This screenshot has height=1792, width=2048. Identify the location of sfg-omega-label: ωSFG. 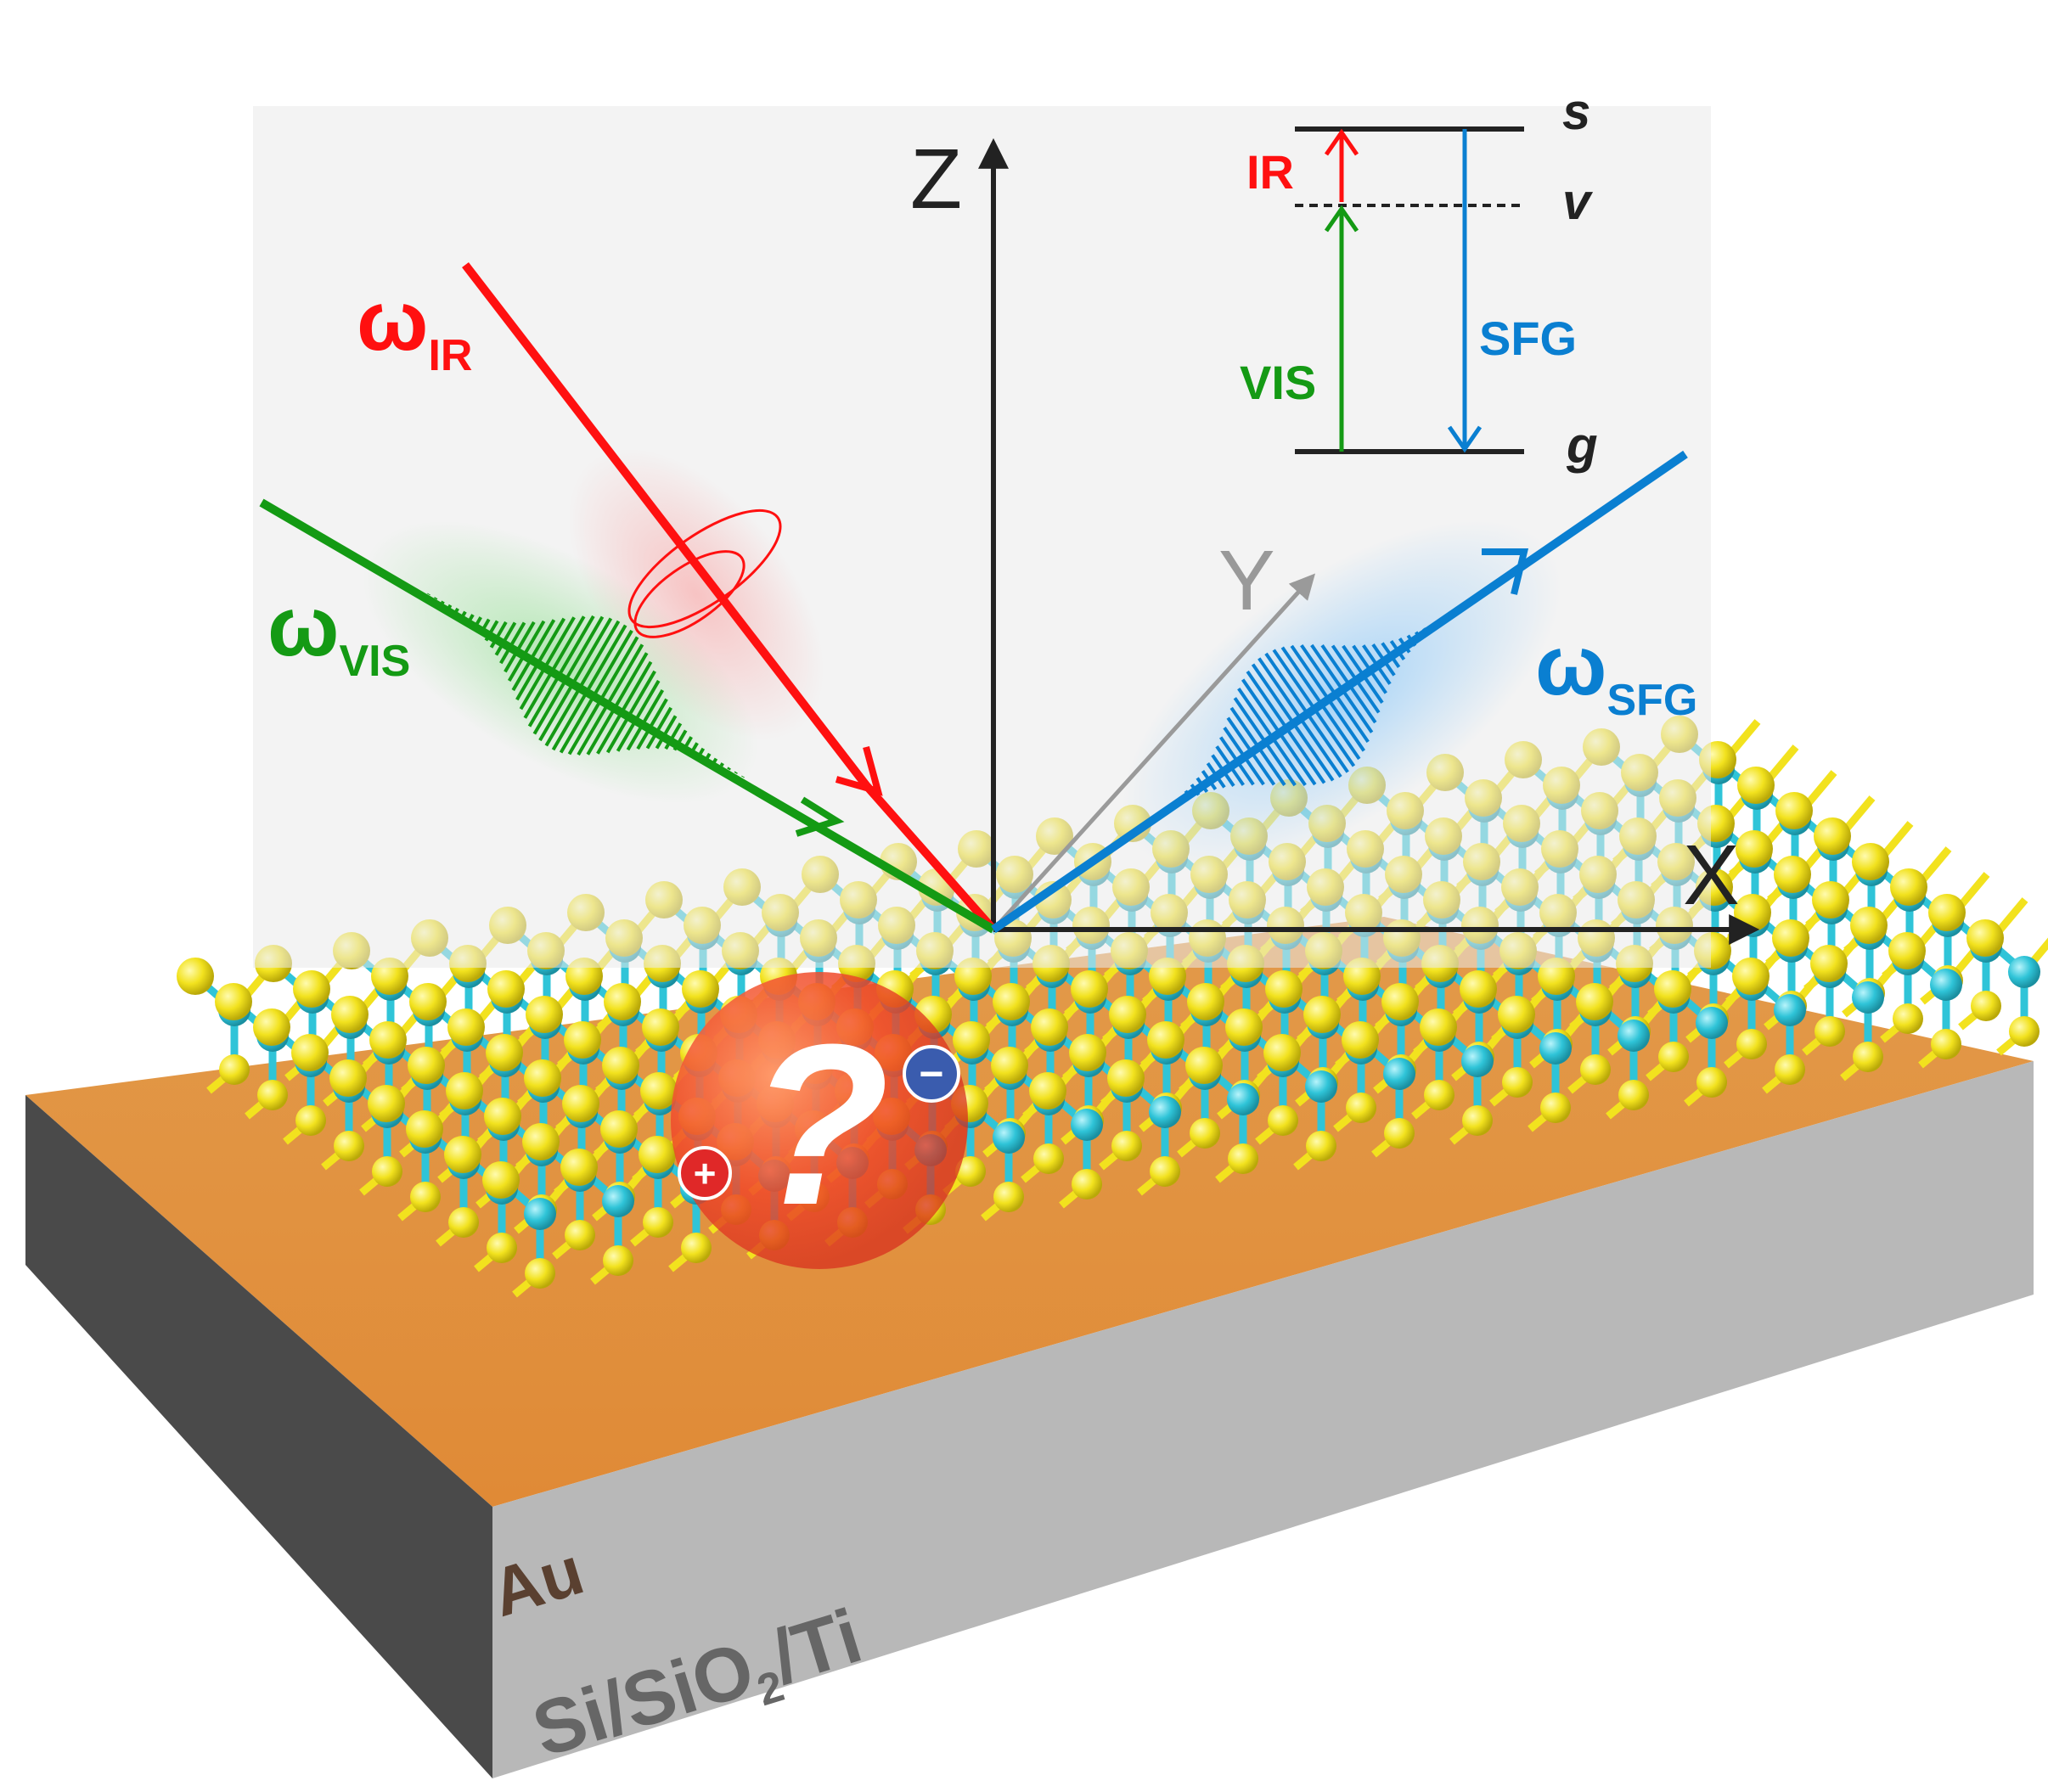
(1616, 671).